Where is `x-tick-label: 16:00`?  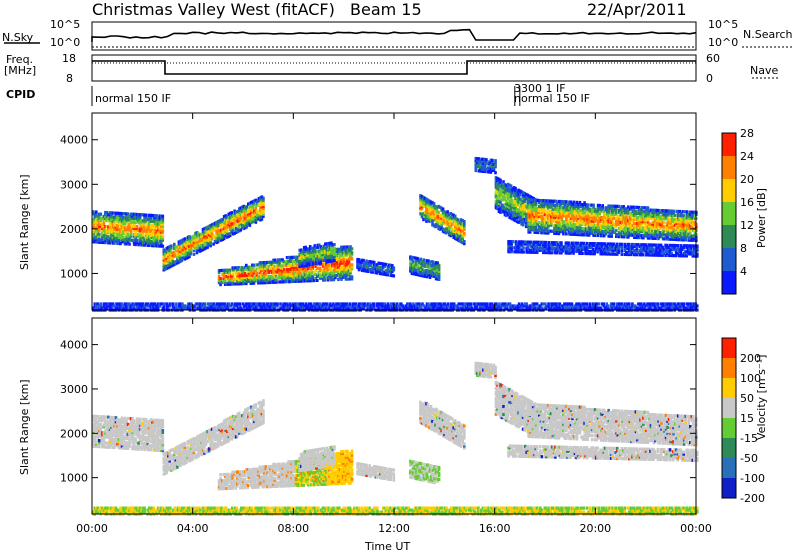 x-tick-label: 16:00 is located at coordinates (495, 528).